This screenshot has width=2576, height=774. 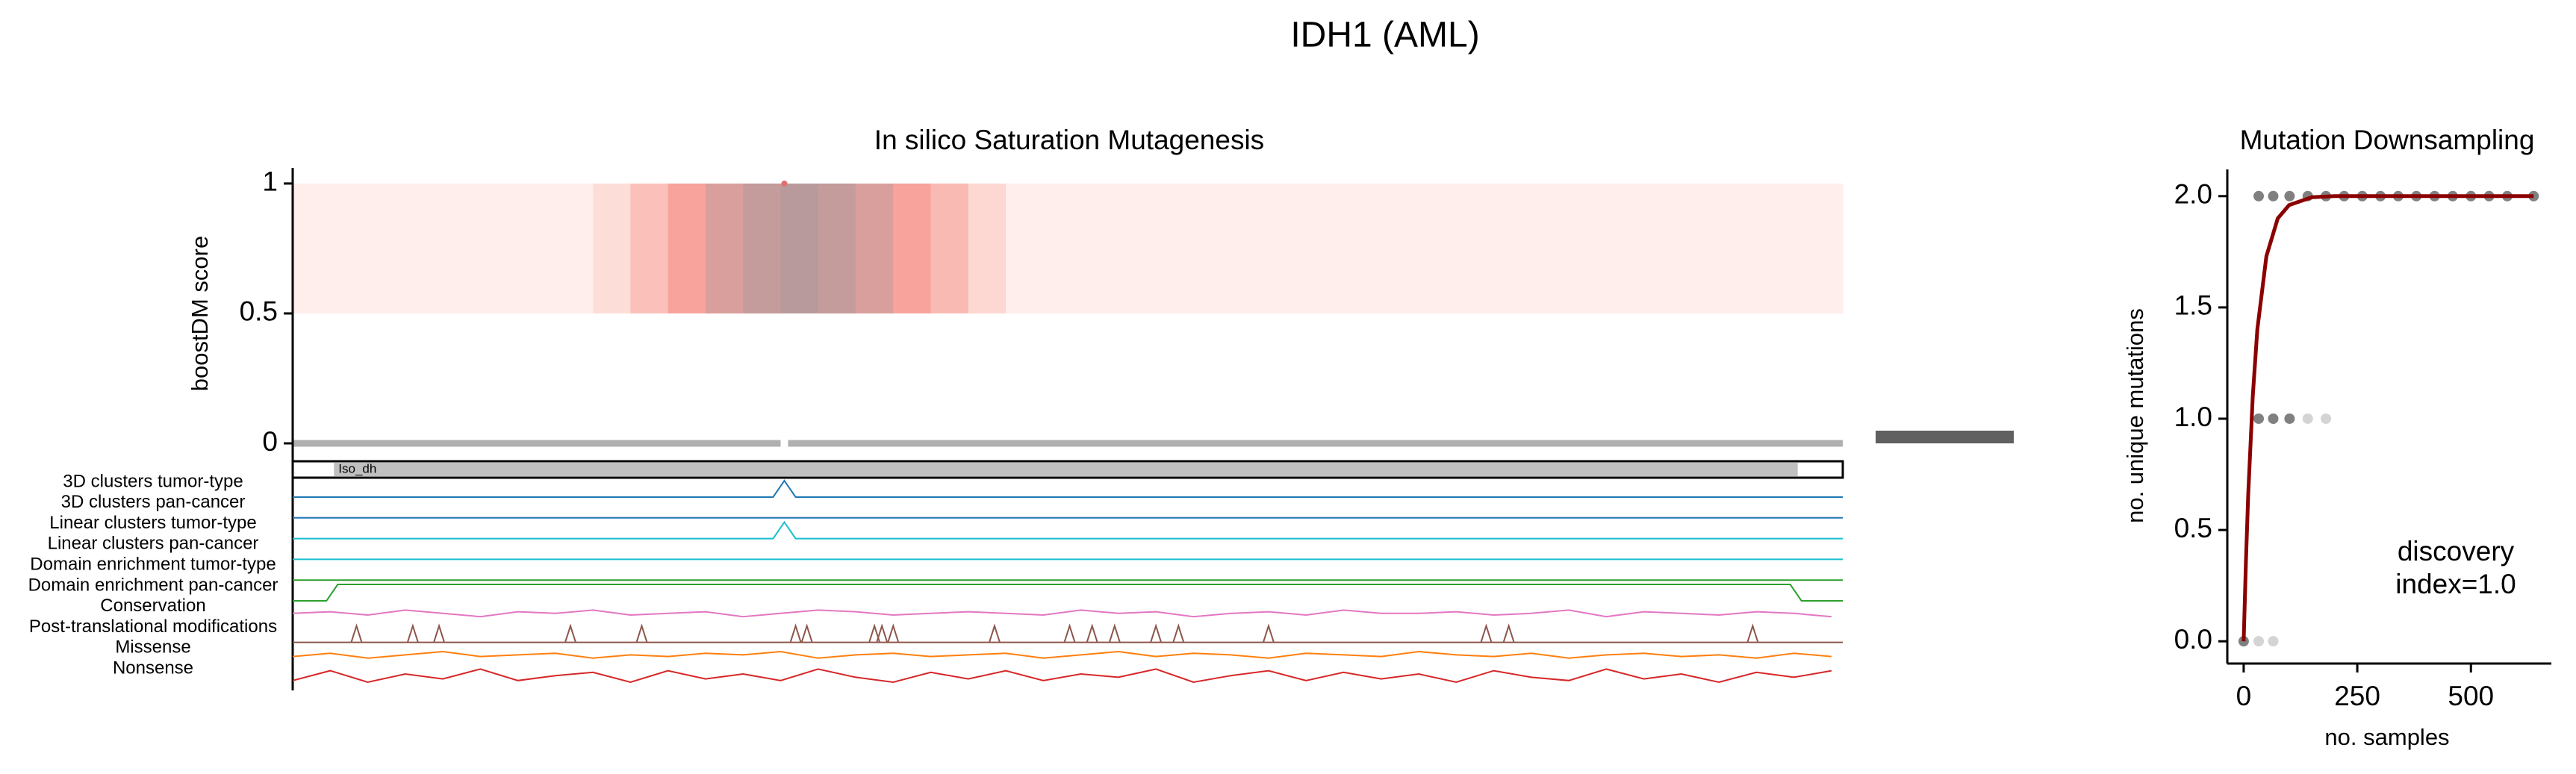 What do you see at coordinates (2193, 194) in the screenshot?
I see `y-tick-label: 2.0` at bounding box center [2193, 194].